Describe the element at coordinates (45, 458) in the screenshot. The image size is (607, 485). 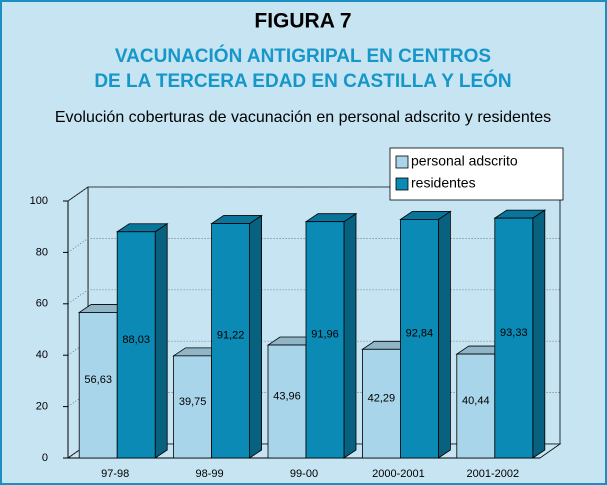
I see `y-tick-label: 0` at that location.